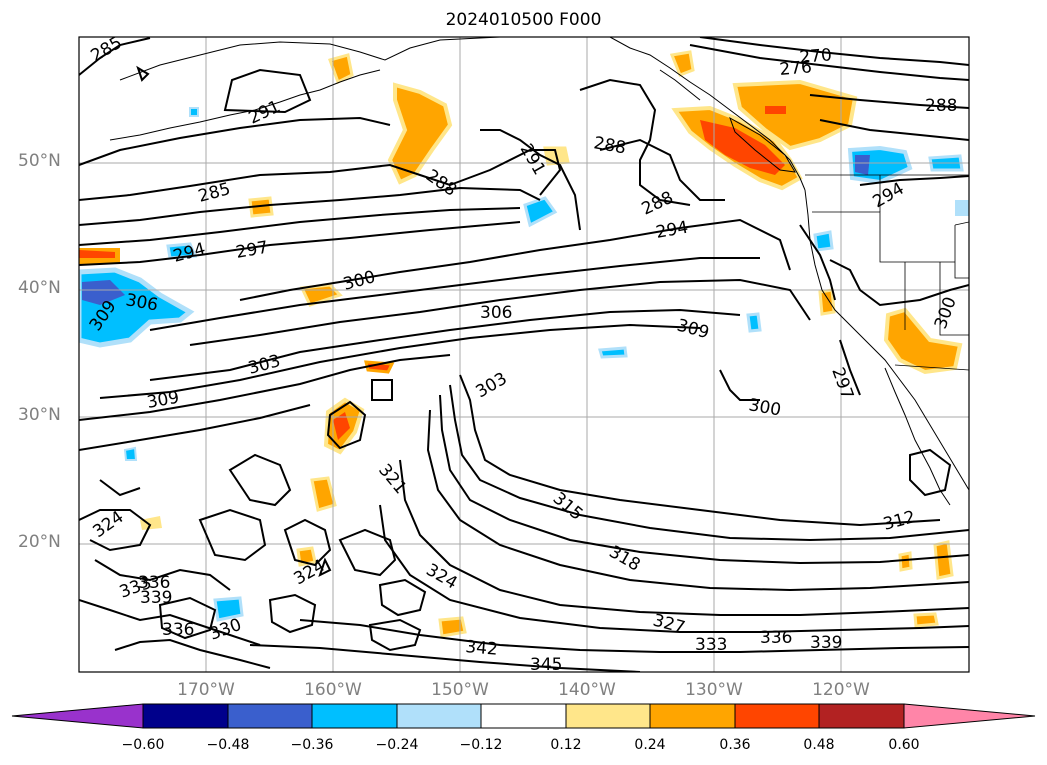  Describe the element at coordinates (711, 645) in the screenshot. I see `contour-label: 333` at that location.